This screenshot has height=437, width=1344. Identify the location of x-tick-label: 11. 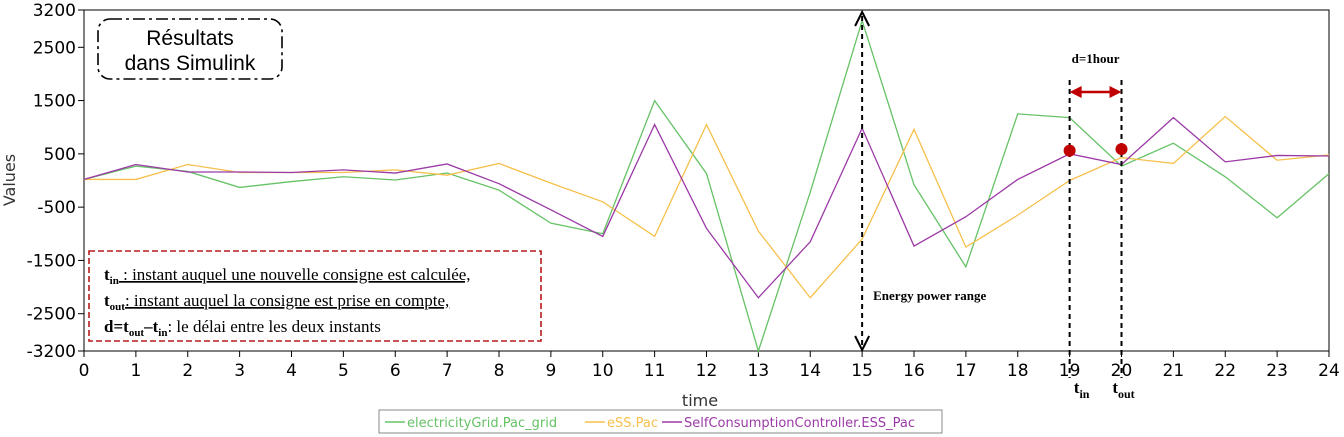
(655, 371).